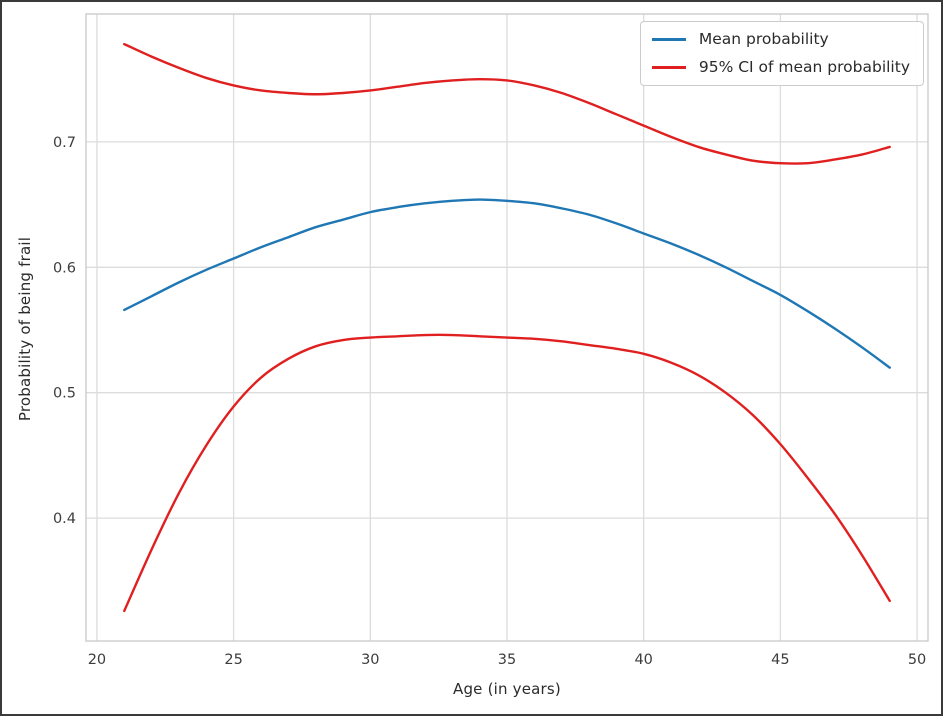 Image resolution: width=943 pixels, height=716 pixels. What do you see at coordinates (507, 103) in the screenshot?
I see `ci-upper-line` at bounding box center [507, 103].